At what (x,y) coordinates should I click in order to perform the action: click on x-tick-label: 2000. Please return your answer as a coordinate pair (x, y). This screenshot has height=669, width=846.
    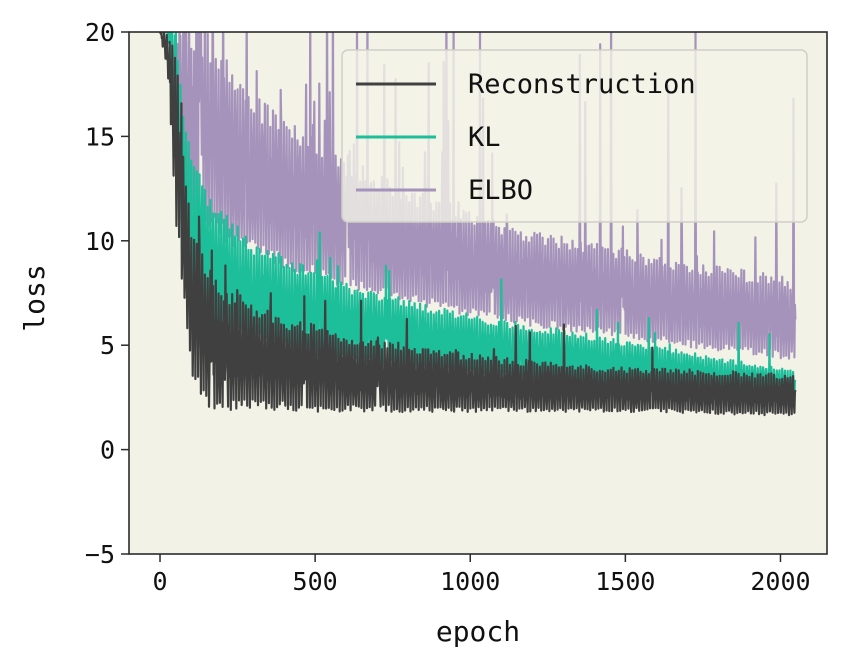
    Looking at the image, I should click on (780, 581).